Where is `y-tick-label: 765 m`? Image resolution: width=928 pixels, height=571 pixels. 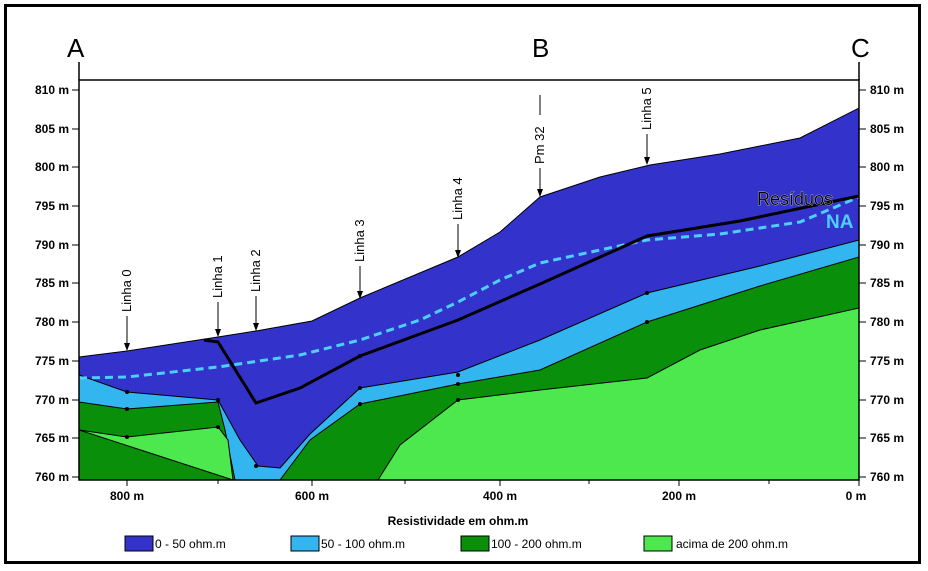
y-tick-label: 765 m is located at coordinates (52, 438).